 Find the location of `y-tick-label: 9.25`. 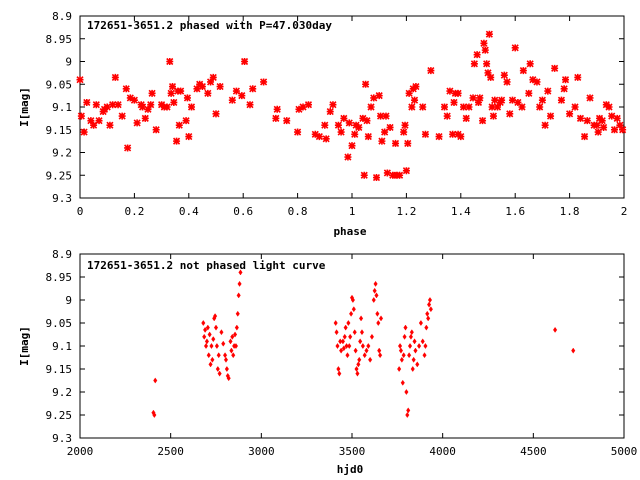

y-tick-label: 9.25 is located at coordinates (59, 415).